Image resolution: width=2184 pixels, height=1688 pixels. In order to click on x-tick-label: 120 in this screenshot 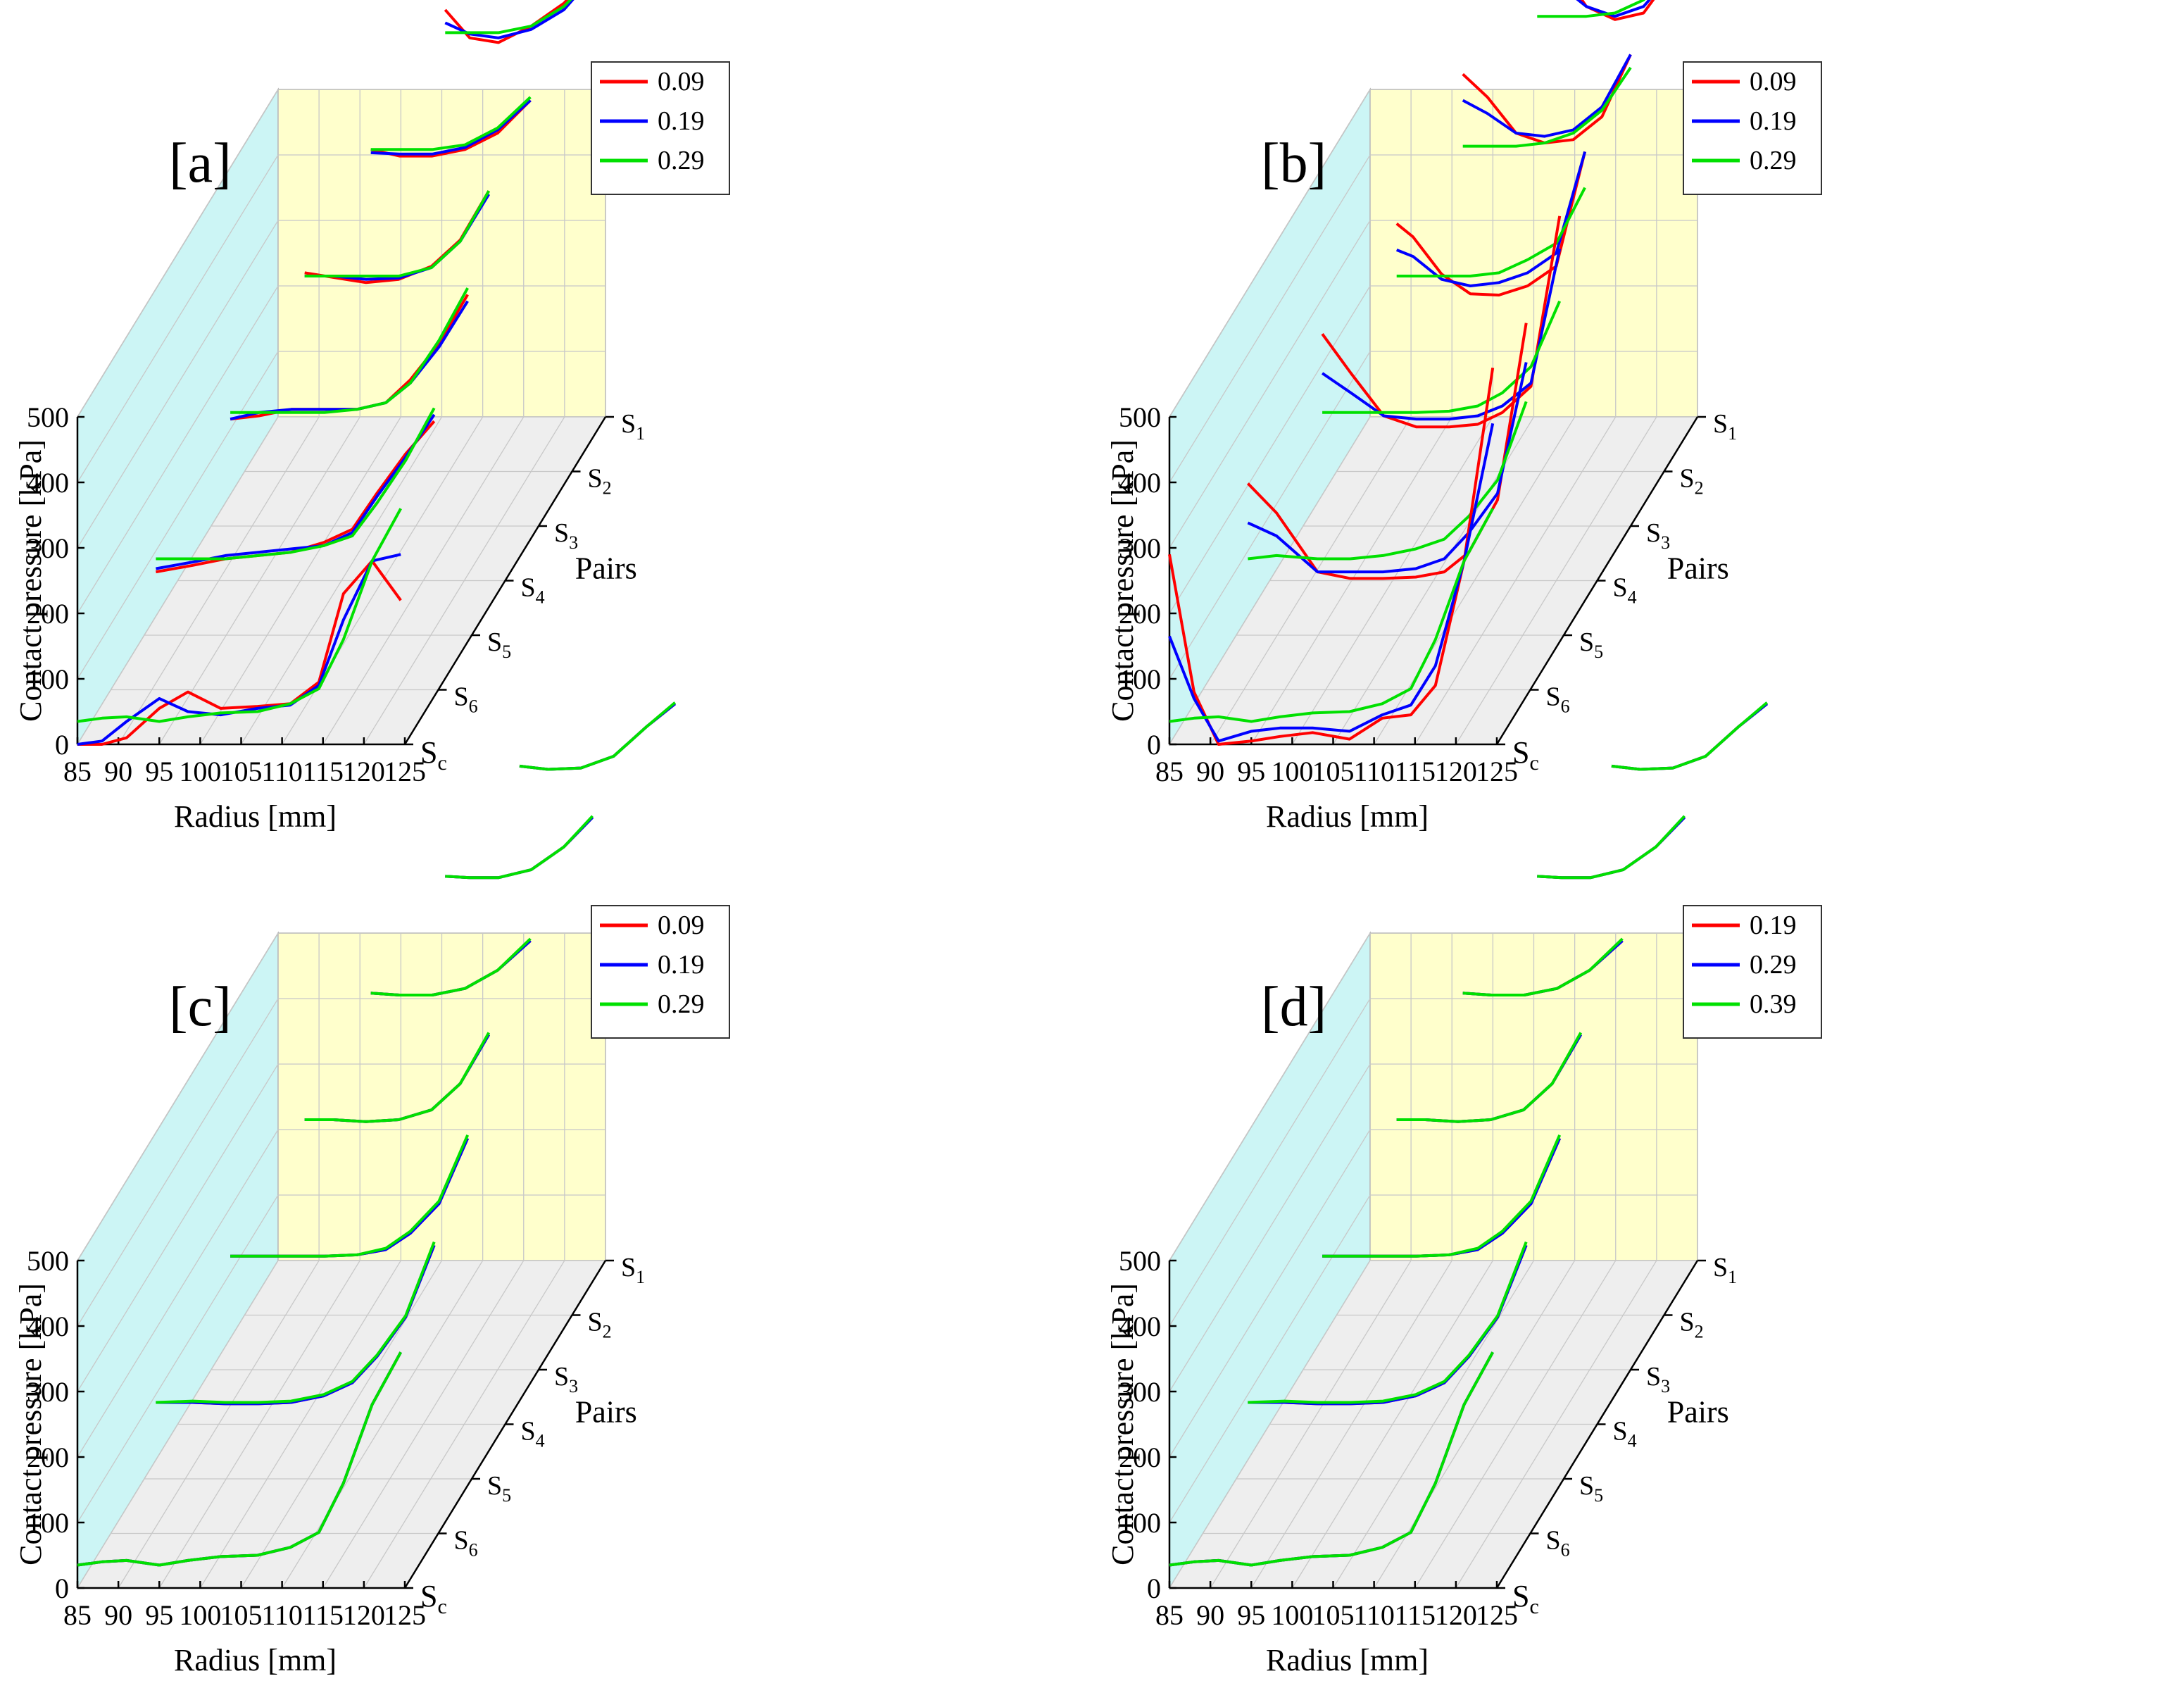, I will do `click(1456, 771)`.